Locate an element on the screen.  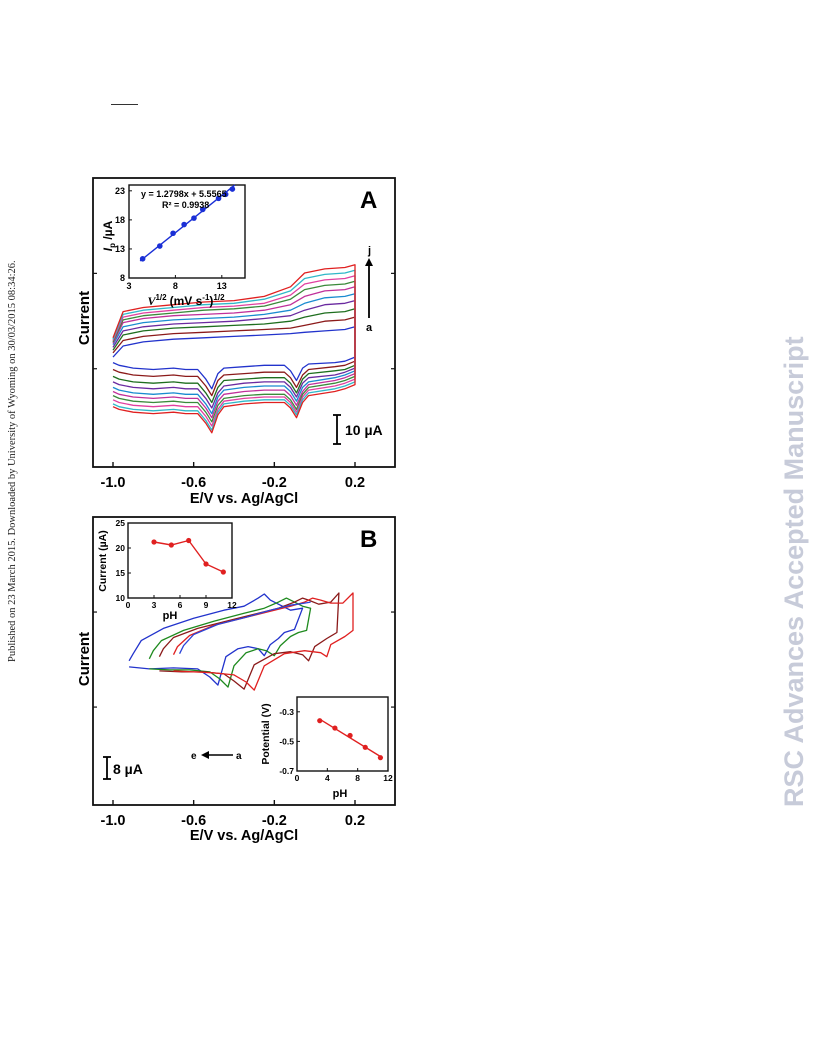
panel-a-x-label: E/V vs. Ag/AgCl is located at coordinates (244, 499).